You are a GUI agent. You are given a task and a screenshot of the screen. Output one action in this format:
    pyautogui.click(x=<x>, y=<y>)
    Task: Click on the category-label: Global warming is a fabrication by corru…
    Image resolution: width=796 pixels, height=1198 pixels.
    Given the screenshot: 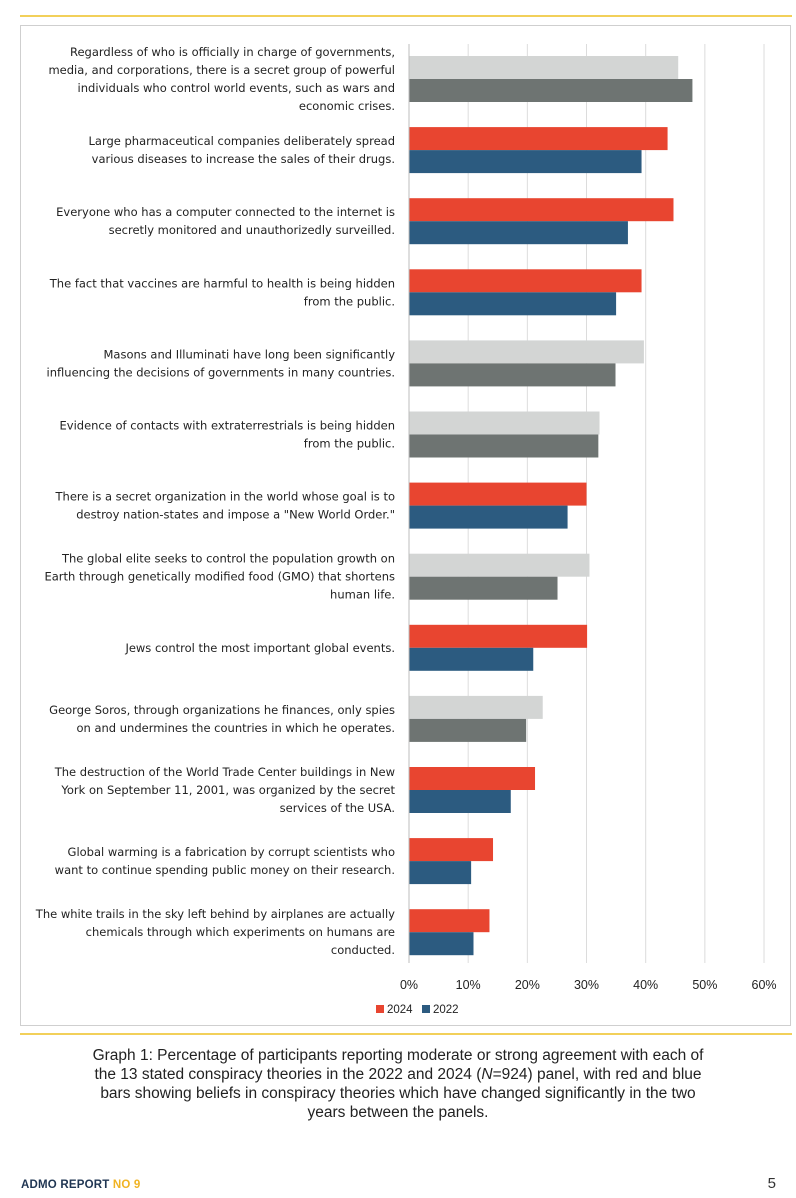 What is the action you would take?
    pyautogui.click(x=225, y=861)
    